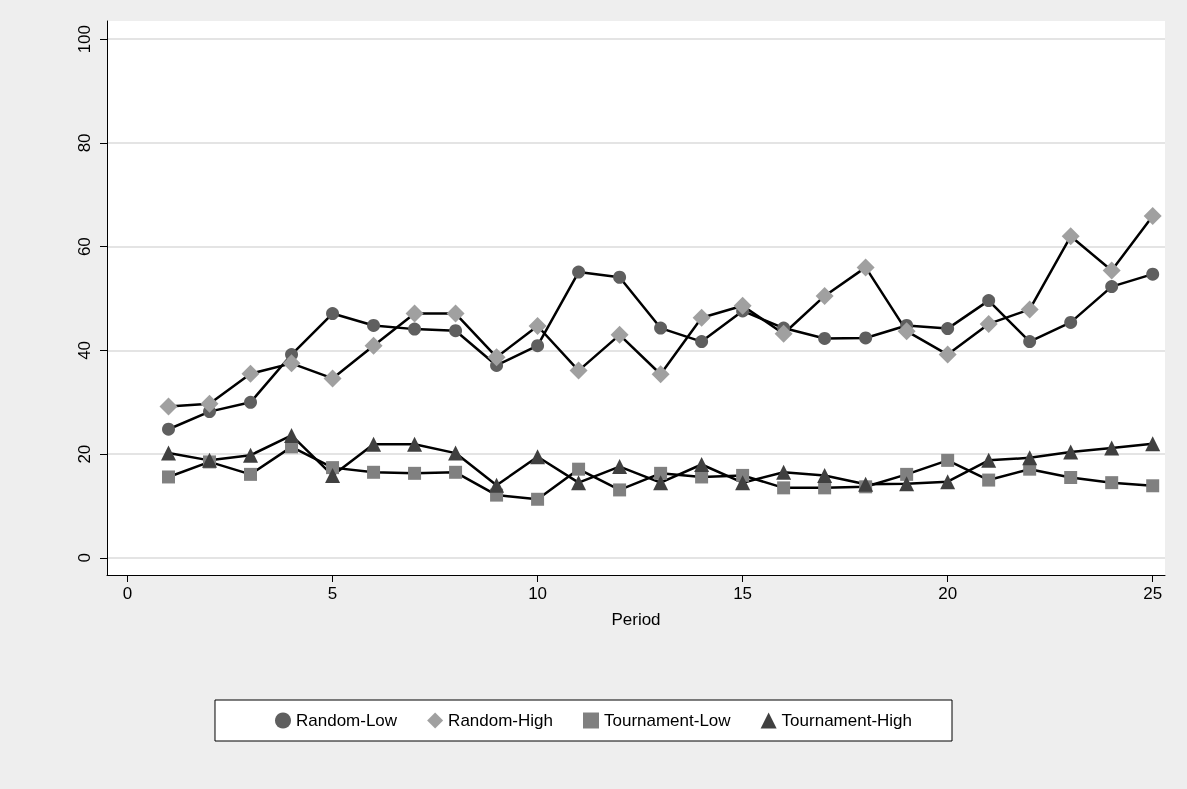 The height and width of the screenshot is (789, 1187). I want to click on x-tick-label: 25, so click(1153, 593).